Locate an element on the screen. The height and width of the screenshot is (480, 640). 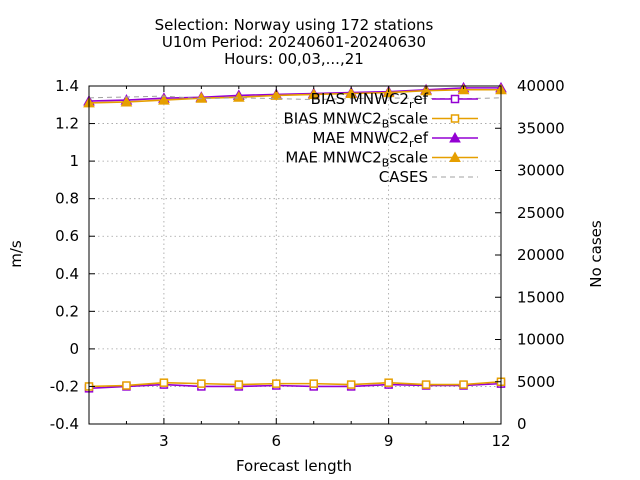
y-tick-label: -0.2 is located at coordinates (64, 386).